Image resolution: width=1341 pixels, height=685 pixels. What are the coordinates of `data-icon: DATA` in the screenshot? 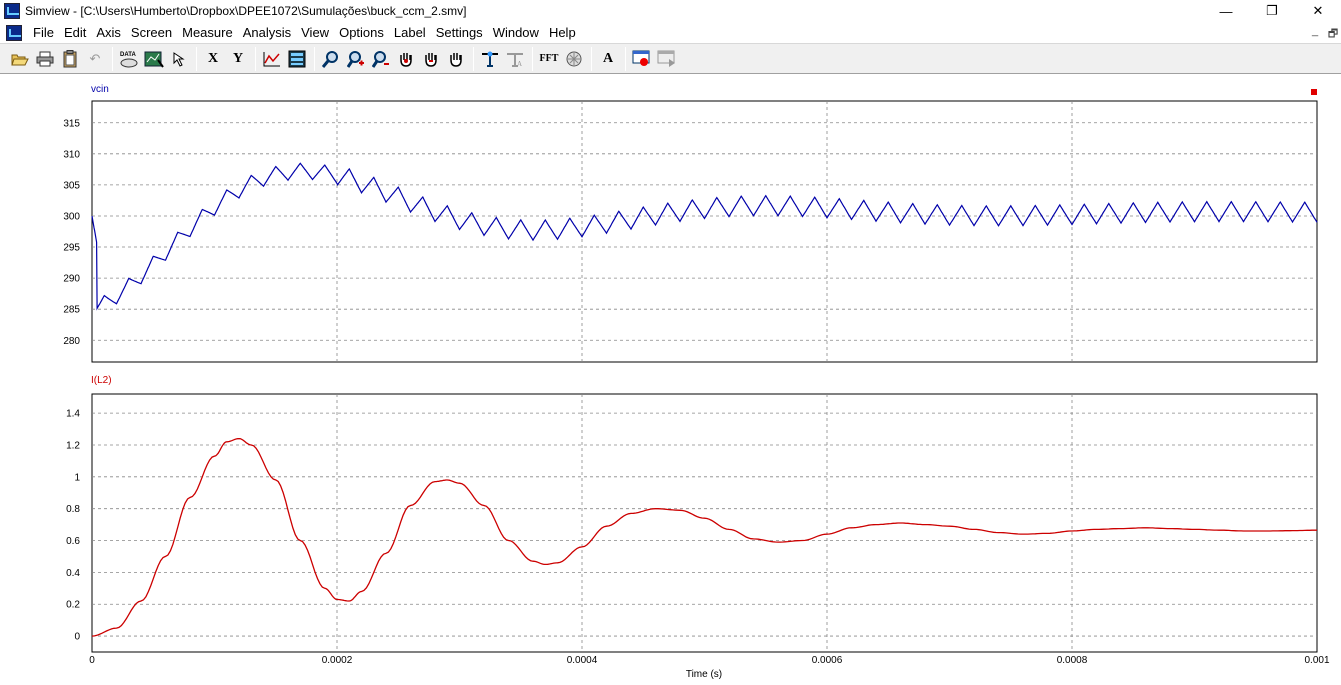 It's located at (129, 59).